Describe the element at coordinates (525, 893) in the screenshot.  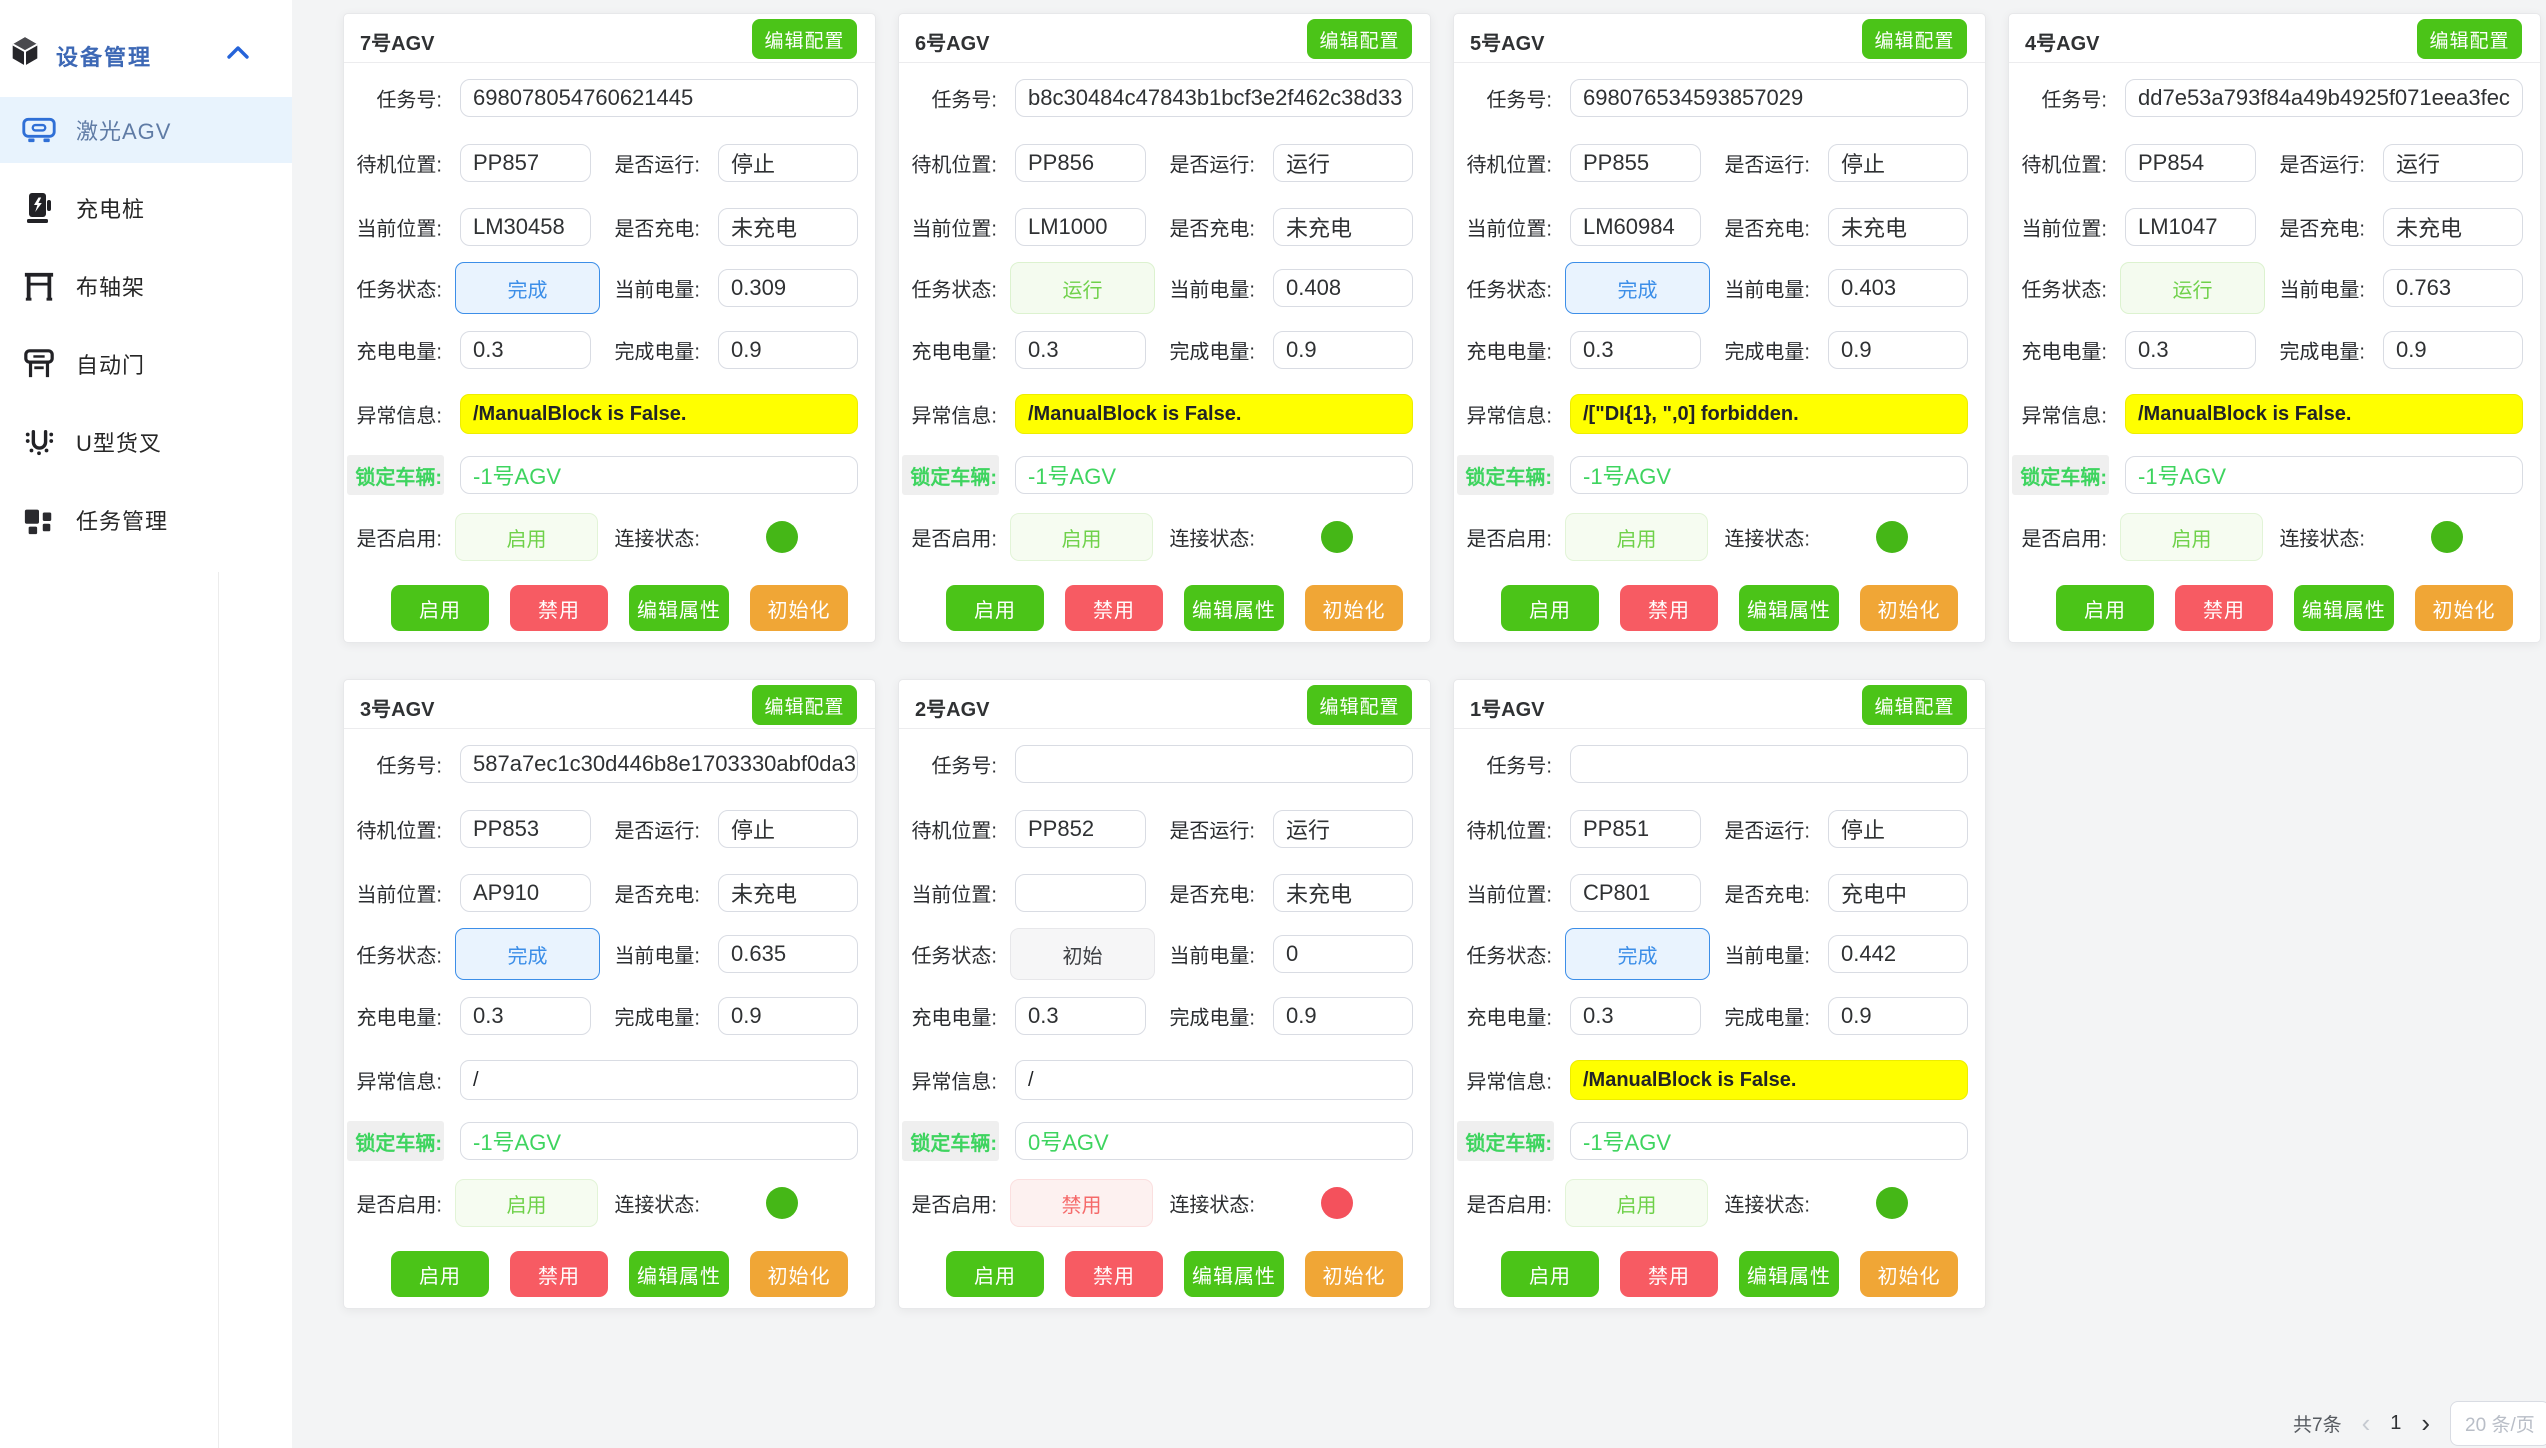
I see `current-pos-input: AP910` at that location.